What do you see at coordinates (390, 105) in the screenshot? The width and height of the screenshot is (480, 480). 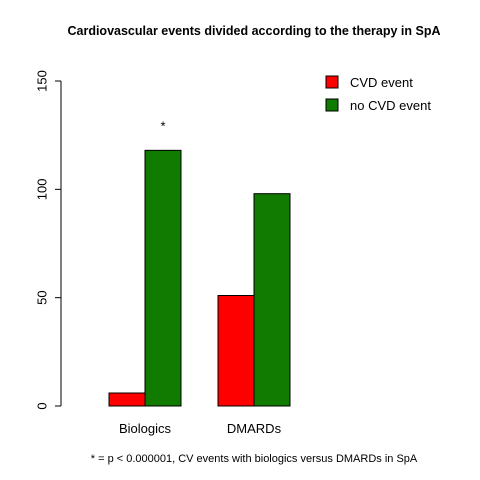 I see `legend-label: no CVD event` at bounding box center [390, 105].